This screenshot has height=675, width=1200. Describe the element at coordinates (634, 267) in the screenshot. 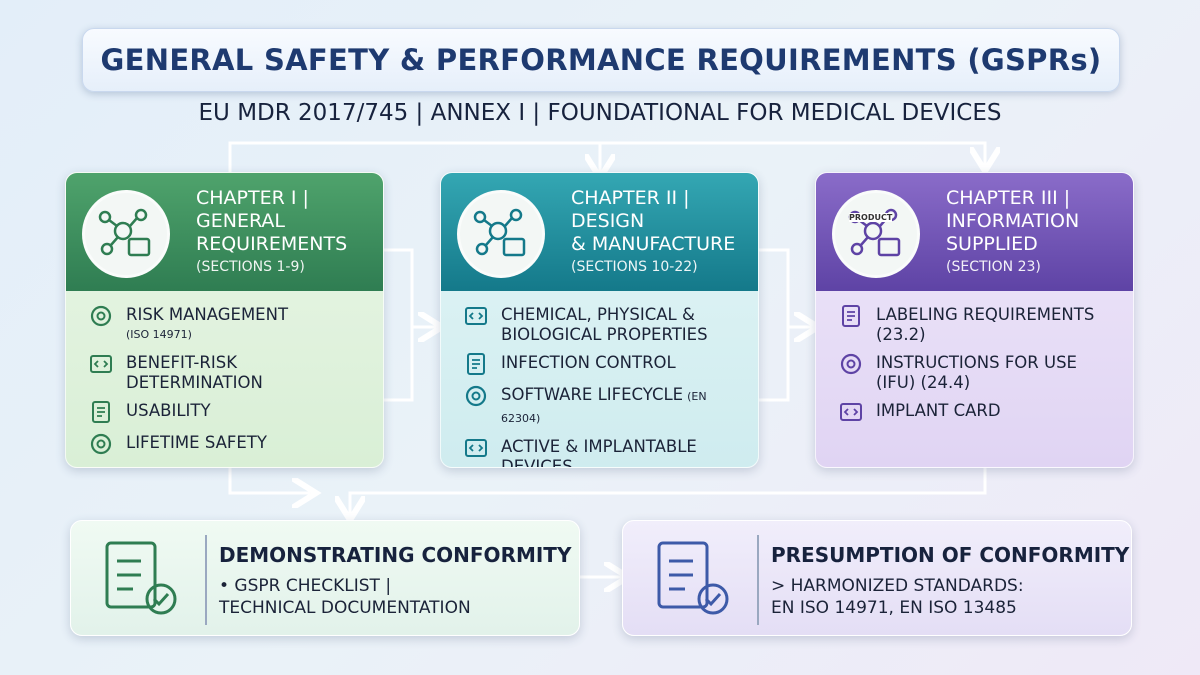

I see `chapter-sections: (SECTIONS 10-22)` at that location.